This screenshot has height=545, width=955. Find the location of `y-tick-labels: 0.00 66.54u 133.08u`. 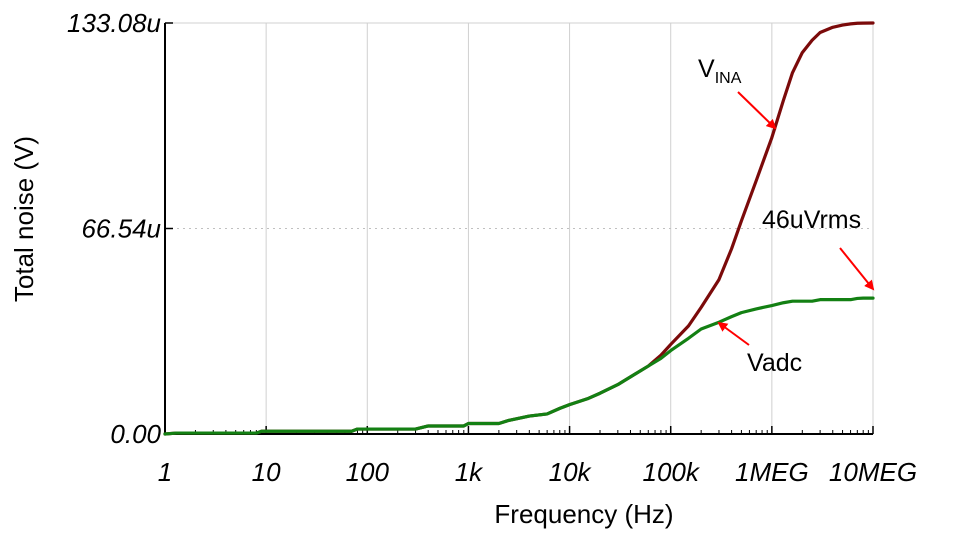

y-tick-labels: 0.00 66.54u 133.08u is located at coordinates (114, 228).